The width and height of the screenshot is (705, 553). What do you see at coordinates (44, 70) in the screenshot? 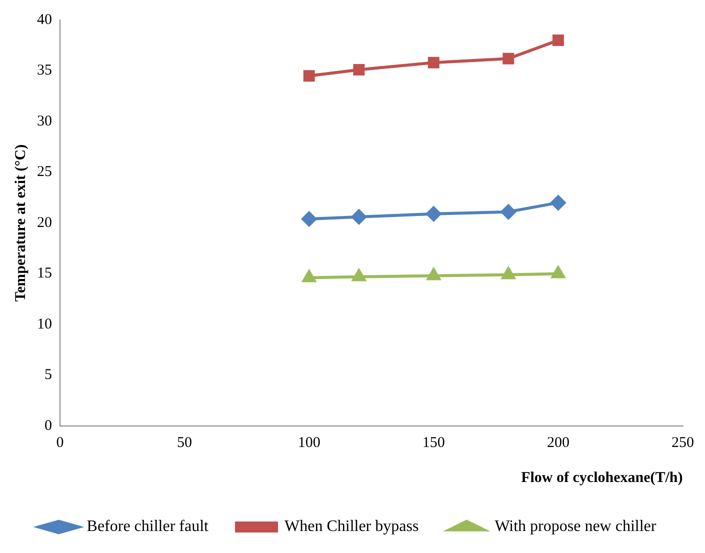
I see `y-tick-label: 35` at bounding box center [44, 70].